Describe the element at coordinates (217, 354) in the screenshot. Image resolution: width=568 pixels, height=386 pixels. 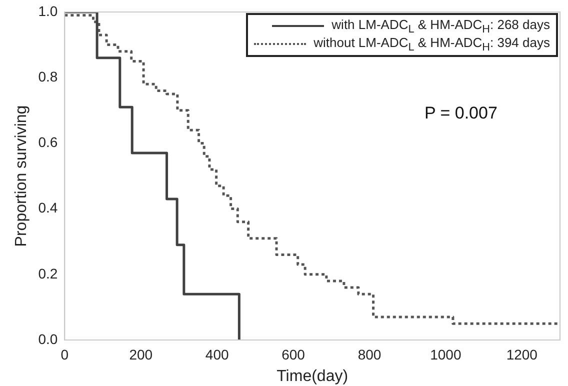
I see `x-tick-label: 400` at that location.